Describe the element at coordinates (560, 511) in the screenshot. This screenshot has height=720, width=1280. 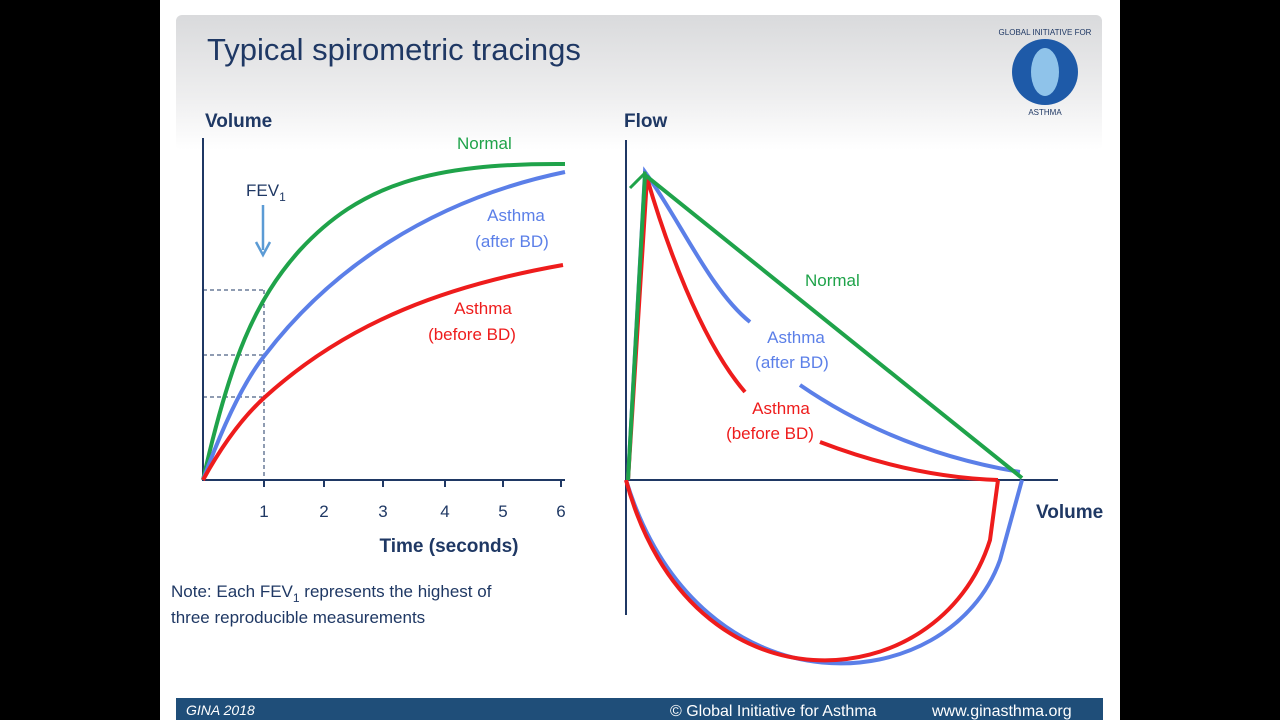
I see `x-tick-label: 6` at that location.